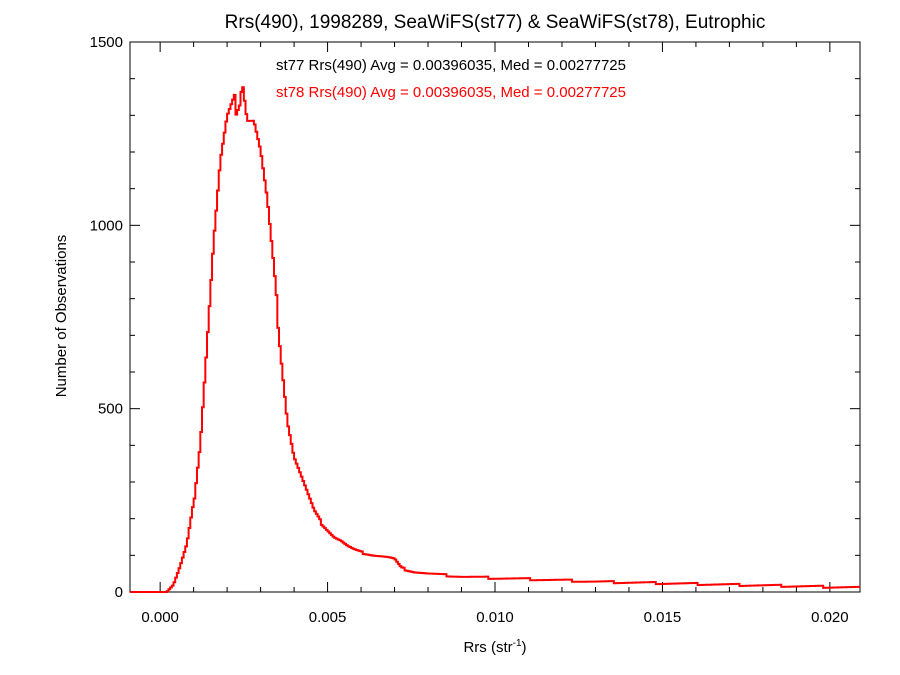 The width and height of the screenshot is (900, 675). I want to click on y-tick-labels: 0 500 1000 1500, so click(106, 317).